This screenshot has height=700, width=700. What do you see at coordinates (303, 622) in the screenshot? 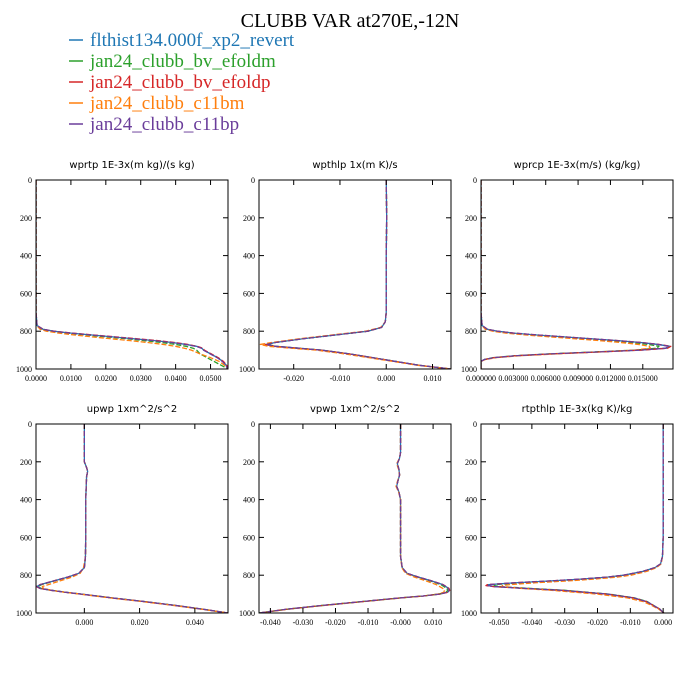
I see `x-tick-label: -0.030` at bounding box center [303, 622].